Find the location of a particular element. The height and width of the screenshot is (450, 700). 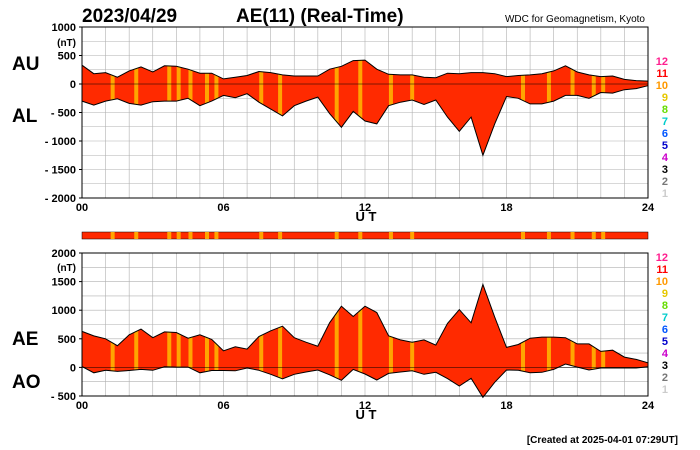

bottom-x-tick-label: 24 is located at coordinates (648, 406).